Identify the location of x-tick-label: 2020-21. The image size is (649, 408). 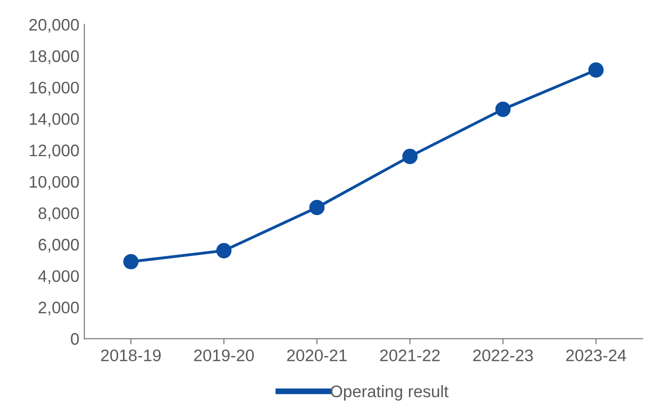
(317, 355).